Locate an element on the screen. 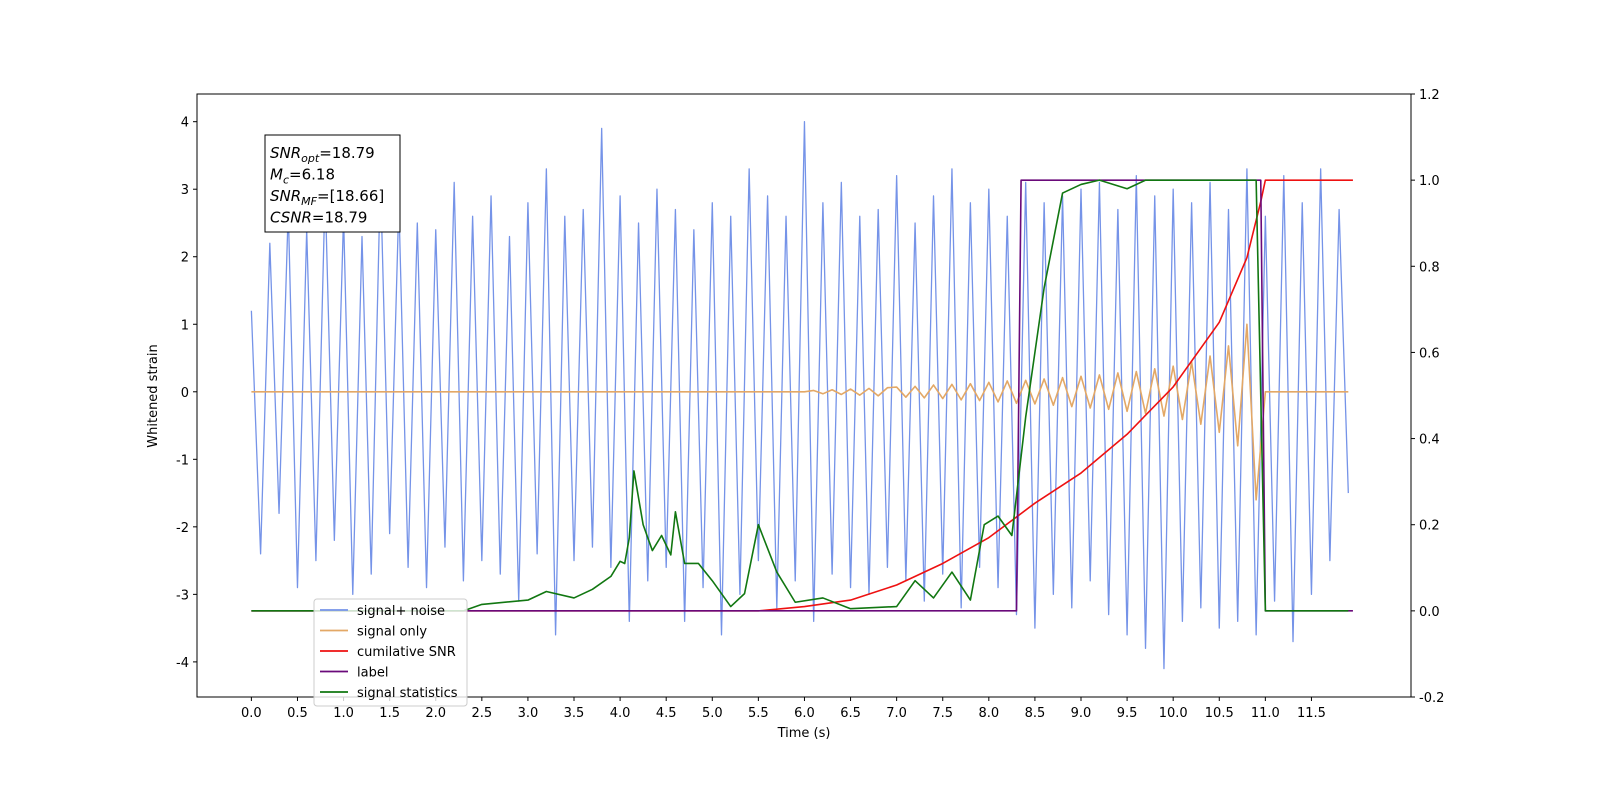 The height and width of the screenshot is (804, 1600). y2-tick-label: 1.2 is located at coordinates (1429, 95).